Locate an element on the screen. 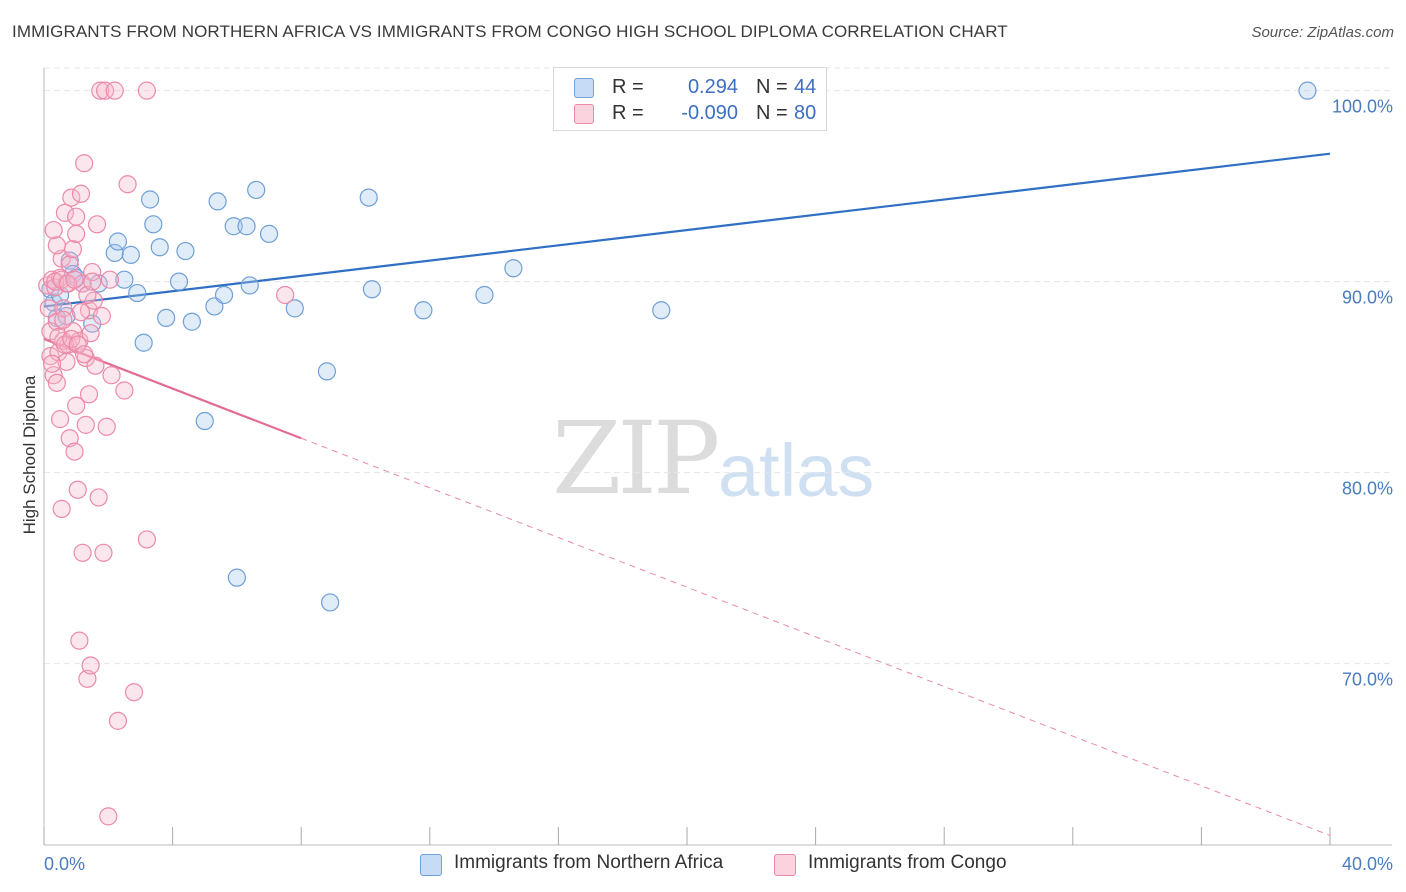 The image size is (1406, 892). legend-r-value: -0.090 is located at coordinates (709, 113).